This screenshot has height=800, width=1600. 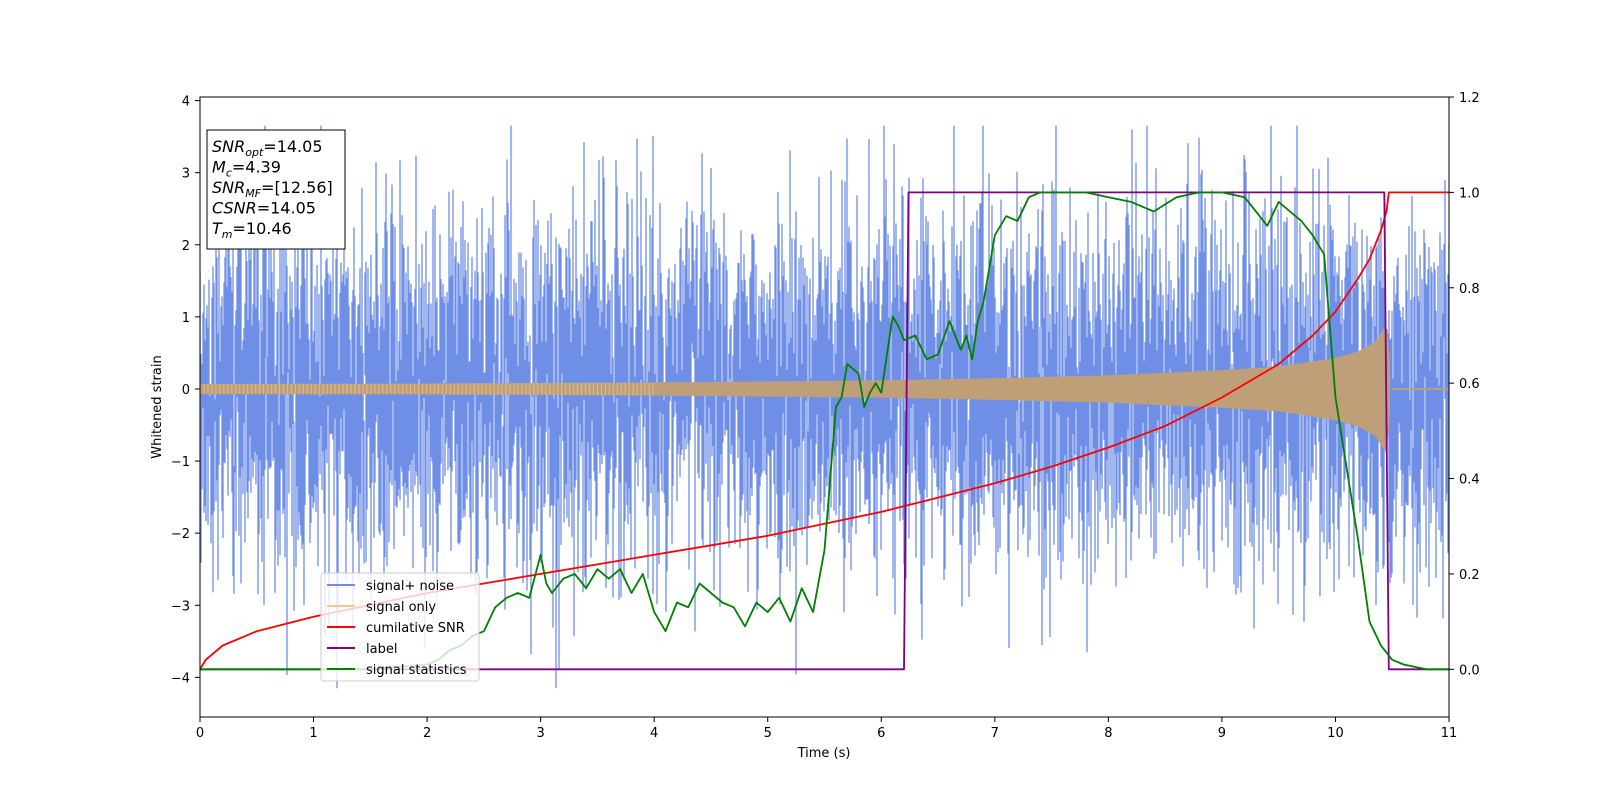 What do you see at coordinates (1335, 733) in the screenshot?
I see `x-tick-label: 10` at bounding box center [1335, 733].